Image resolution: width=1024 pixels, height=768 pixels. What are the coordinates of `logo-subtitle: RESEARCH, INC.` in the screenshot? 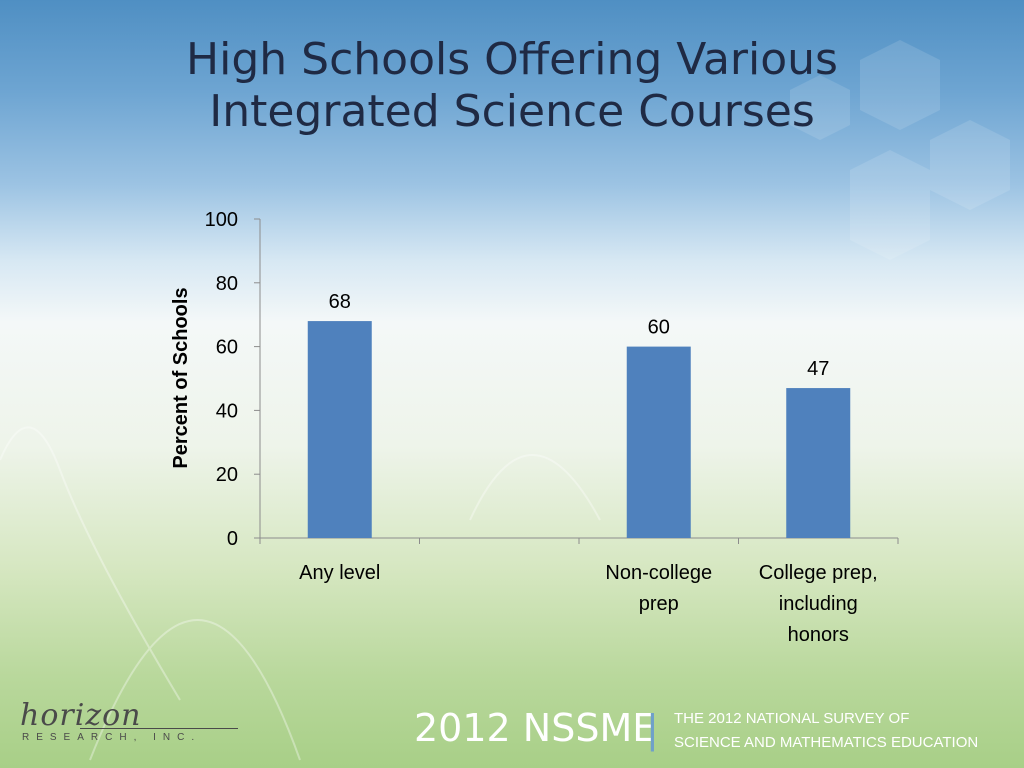 It's located at (112, 737).